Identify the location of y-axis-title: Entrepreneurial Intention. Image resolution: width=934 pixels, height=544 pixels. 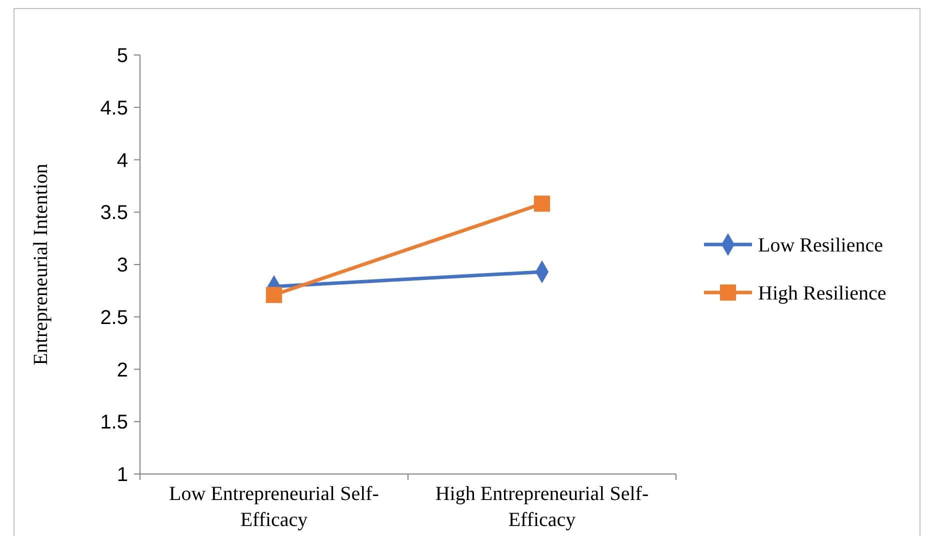
(41, 265).